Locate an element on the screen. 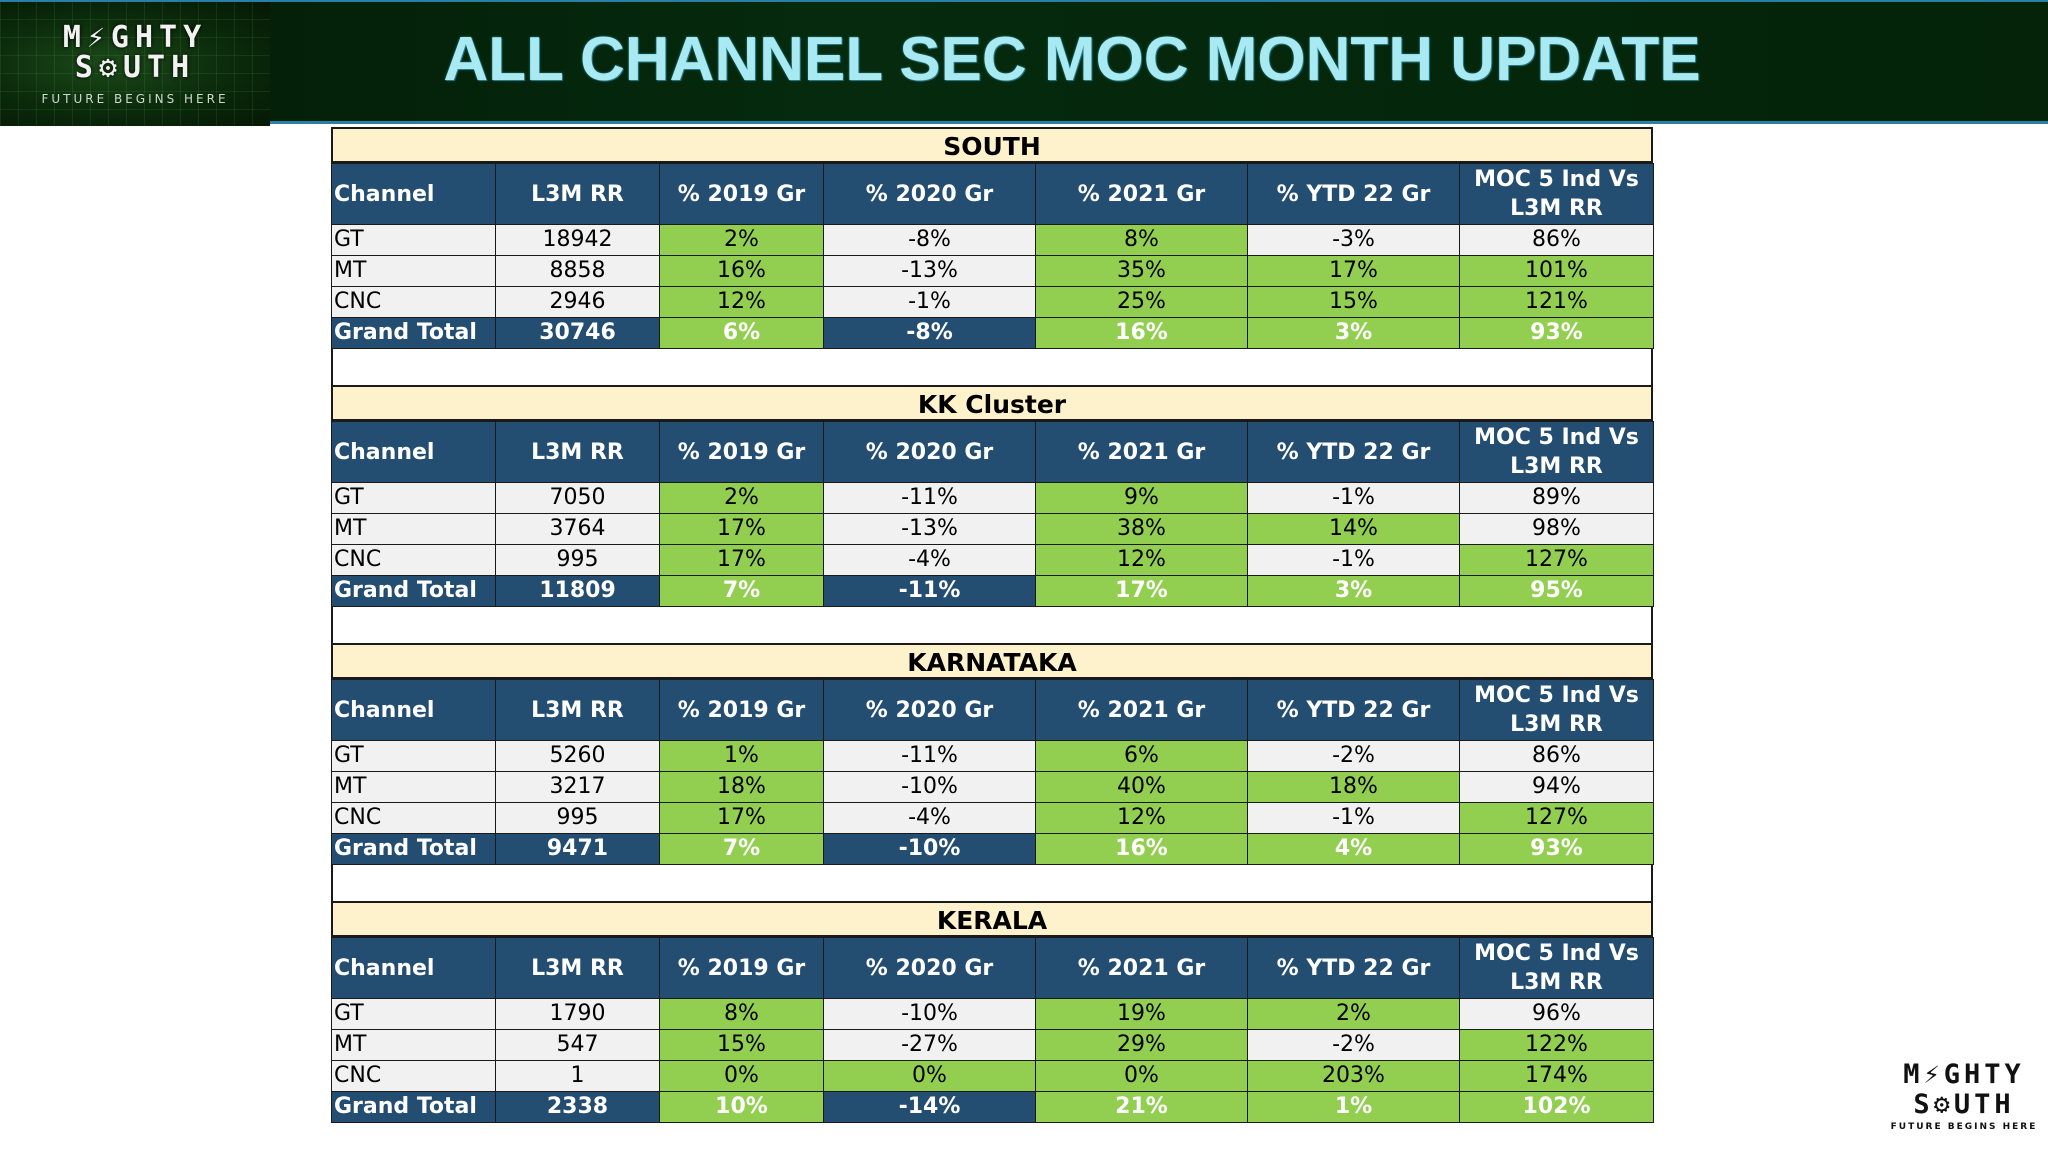  cell-g2020: -8% is located at coordinates (929, 333).